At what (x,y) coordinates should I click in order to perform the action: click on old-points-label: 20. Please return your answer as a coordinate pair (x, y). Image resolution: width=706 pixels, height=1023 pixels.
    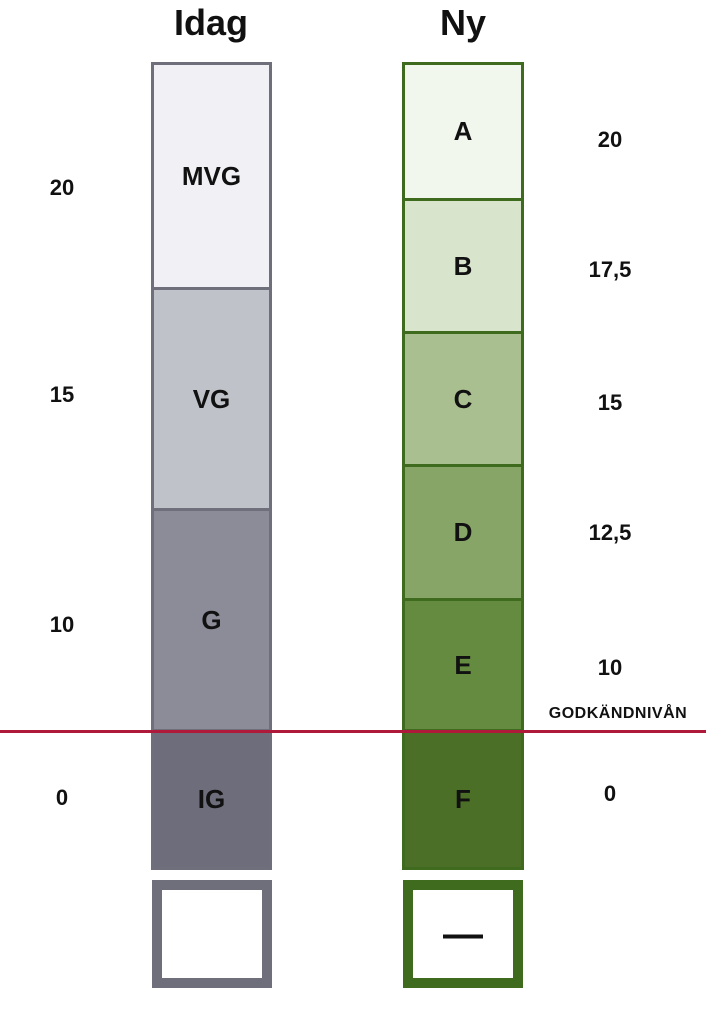
    Looking at the image, I should click on (62, 187).